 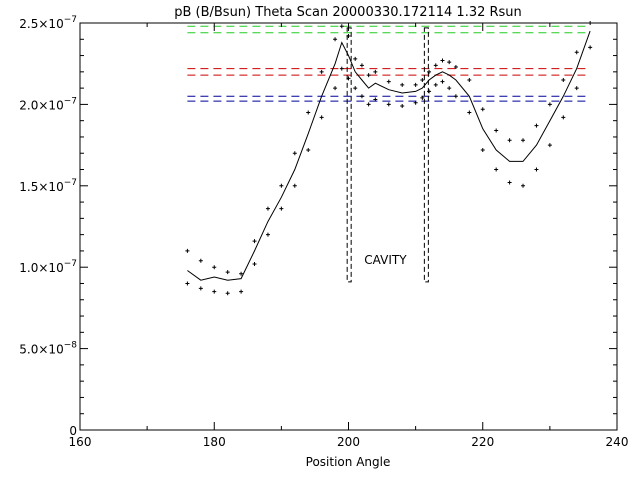 I want to click on y-tick-label: 0, so click(x=73, y=431).